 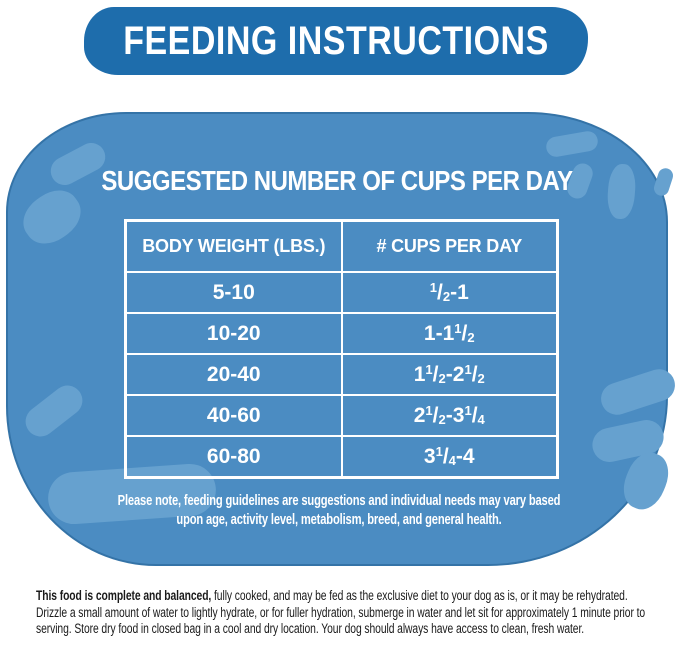 I want to click on table-row: 40-60 21/2-31/4, so click(x=341, y=415).